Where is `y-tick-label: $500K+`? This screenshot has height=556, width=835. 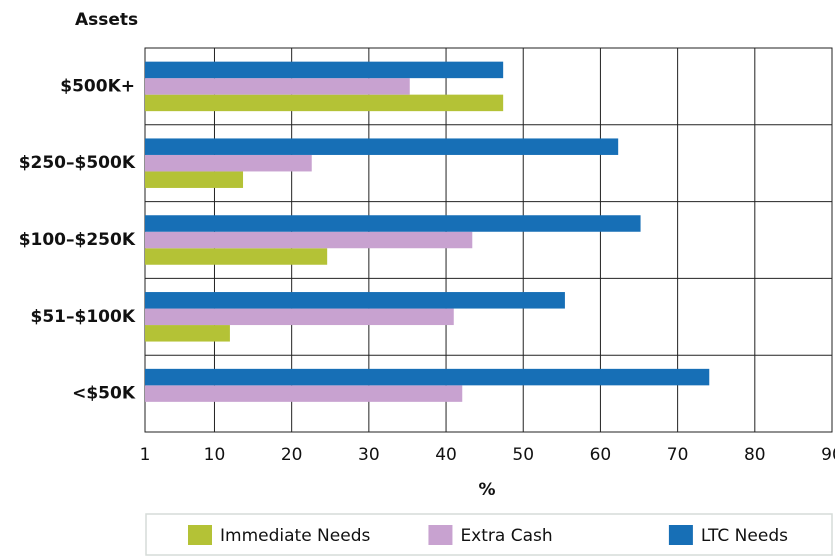 y-tick-label: $500K+ is located at coordinates (97, 86).